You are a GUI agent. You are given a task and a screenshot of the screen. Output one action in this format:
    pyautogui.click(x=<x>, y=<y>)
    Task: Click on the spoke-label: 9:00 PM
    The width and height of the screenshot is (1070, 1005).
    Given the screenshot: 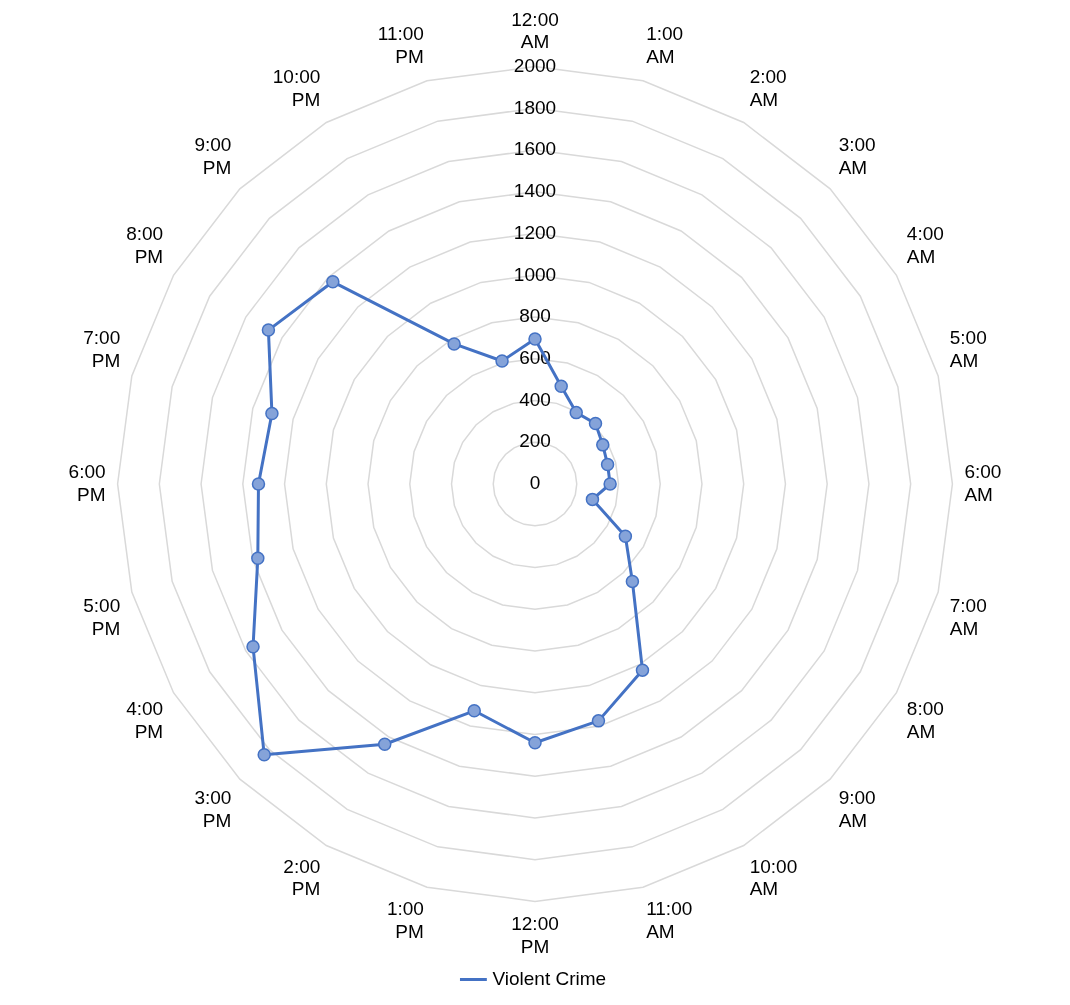 What is the action you would take?
    pyautogui.click(x=213, y=156)
    